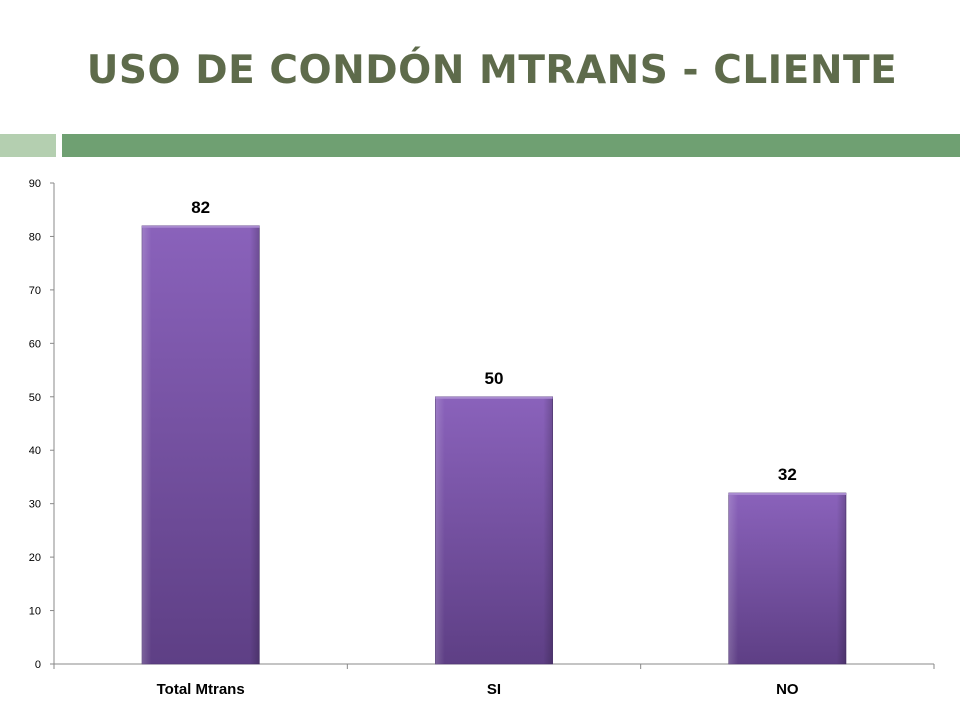 The width and height of the screenshot is (960, 720). What do you see at coordinates (35, 237) in the screenshot?
I see `y-tick-label: 80` at bounding box center [35, 237].